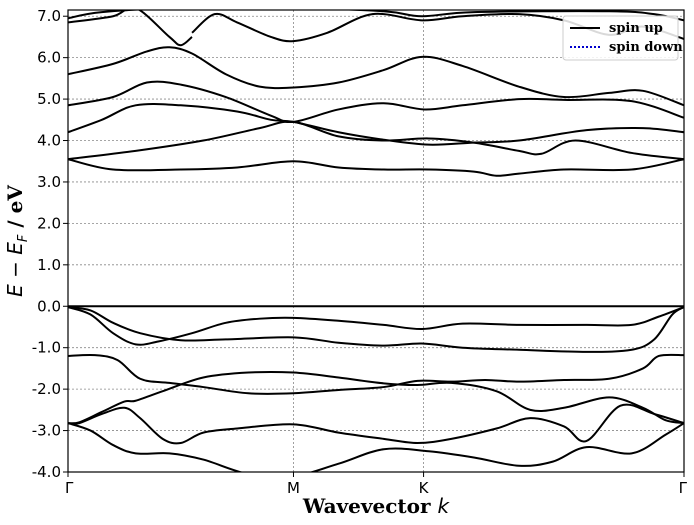 The height and width of the screenshot is (525, 694). What do you see at coordinates (49, 223) in the screenshot?
I see `y-tick-label: 2.0` at bounding box center [49, 223].